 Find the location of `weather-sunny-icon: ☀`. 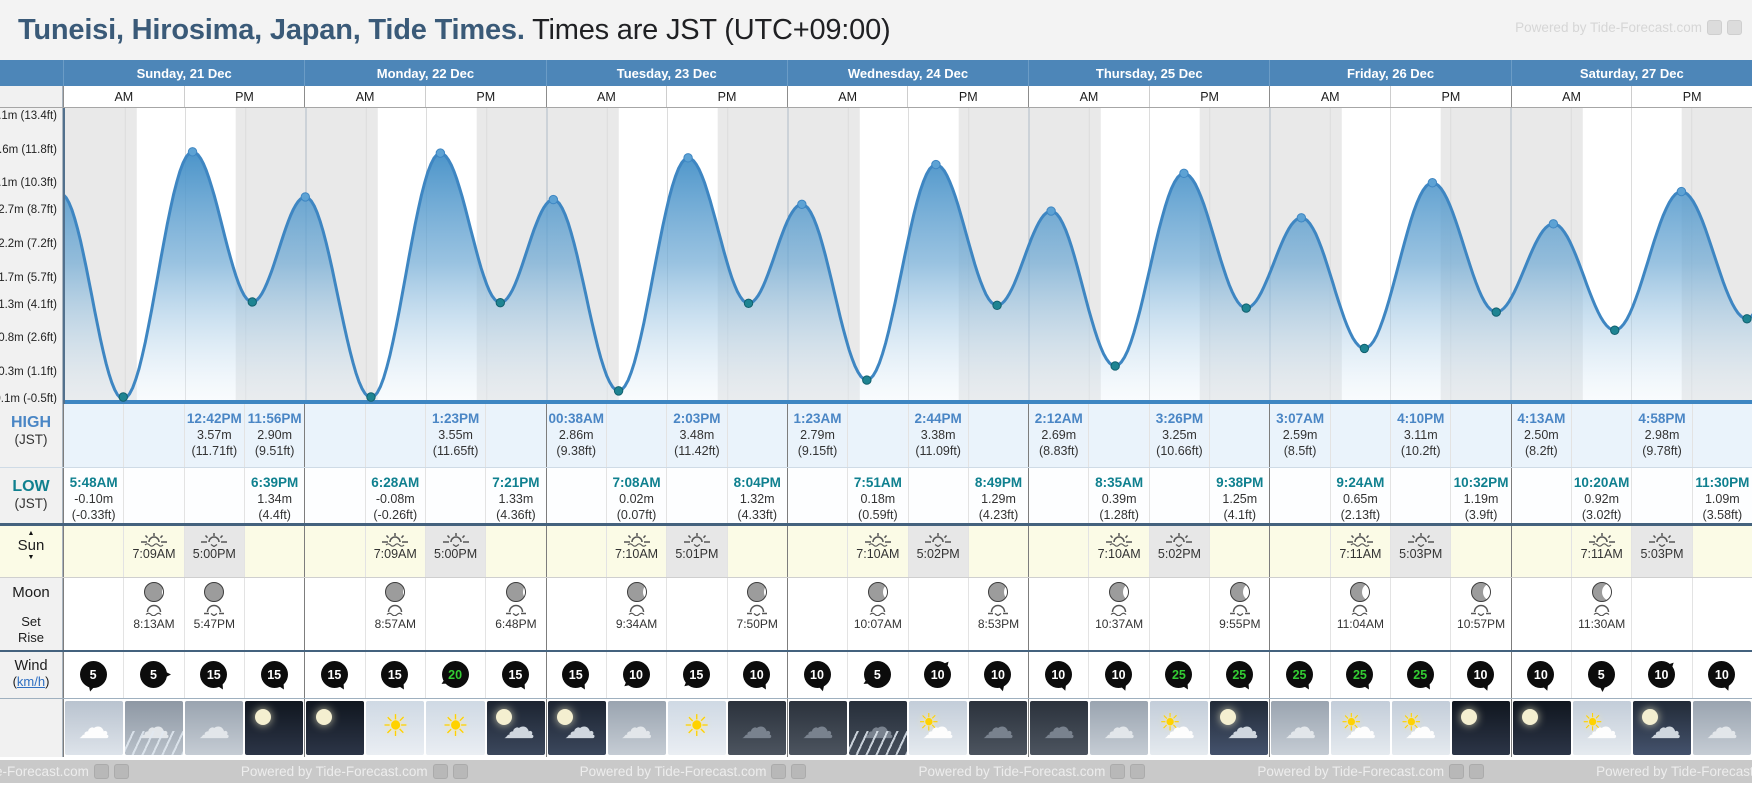

weather-sunny-icon: ☀ is located at coordinates (696, 728).